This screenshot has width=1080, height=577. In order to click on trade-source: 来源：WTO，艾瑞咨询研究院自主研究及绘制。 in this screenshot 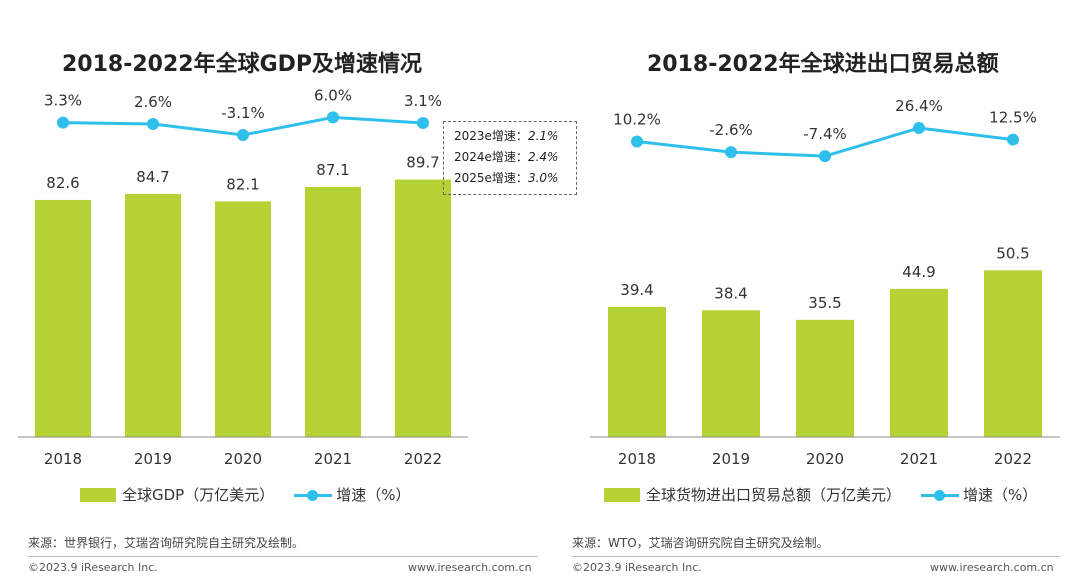, I will do `click(700, 543)`.